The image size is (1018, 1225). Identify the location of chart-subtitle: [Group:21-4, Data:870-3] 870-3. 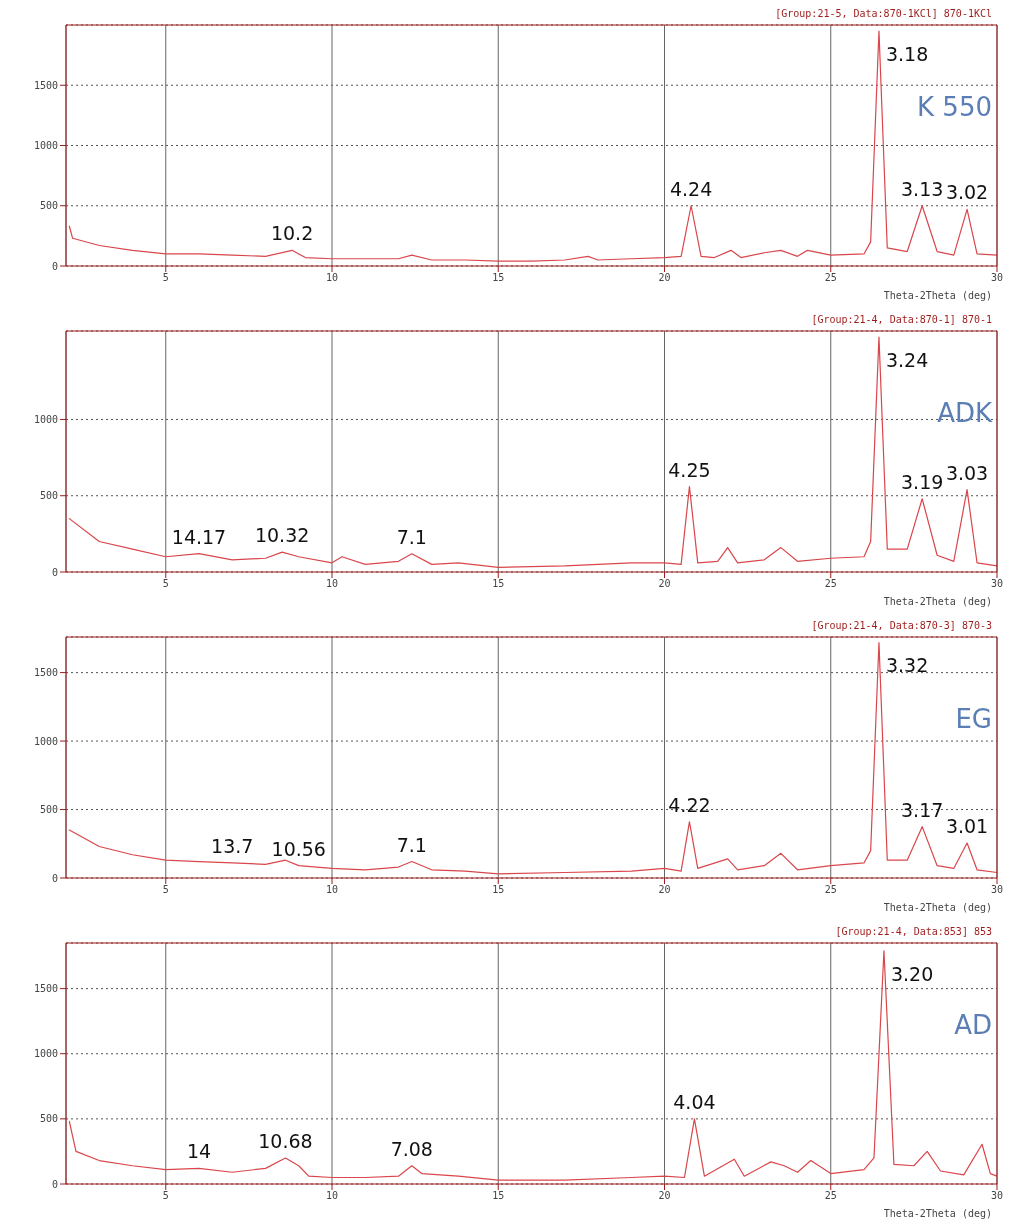
(901, 625).